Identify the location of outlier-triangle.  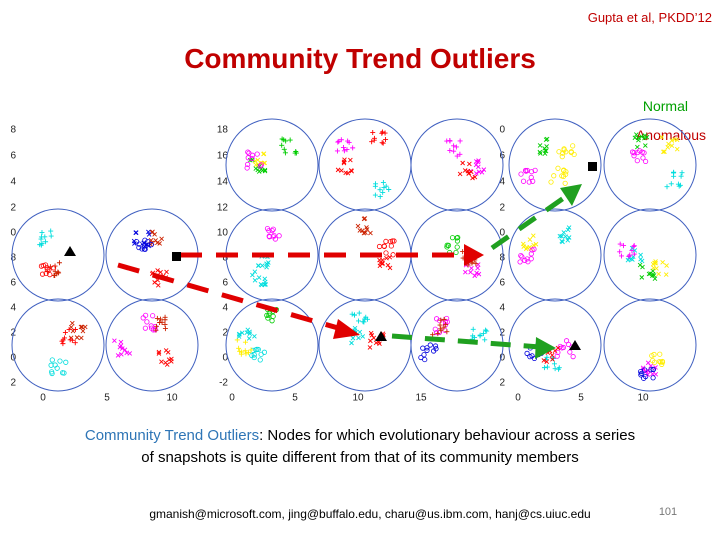
(381, 336).